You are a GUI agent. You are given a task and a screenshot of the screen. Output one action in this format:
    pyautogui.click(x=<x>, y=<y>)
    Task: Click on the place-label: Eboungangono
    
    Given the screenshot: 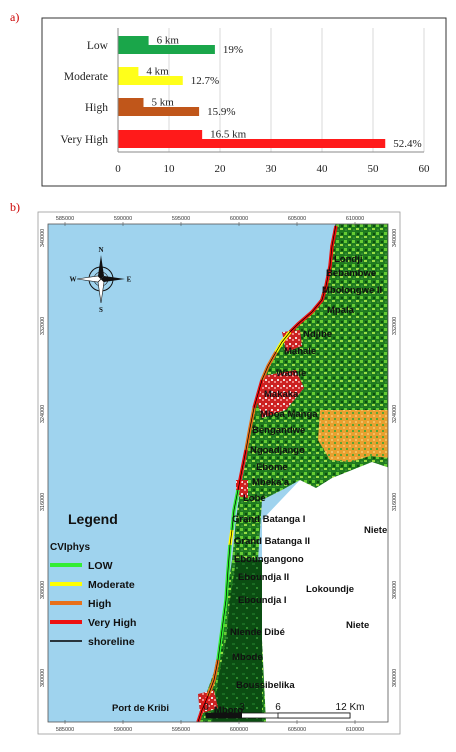 What is the action you would take?
    pyautogui.click(x=269, y=559)
    